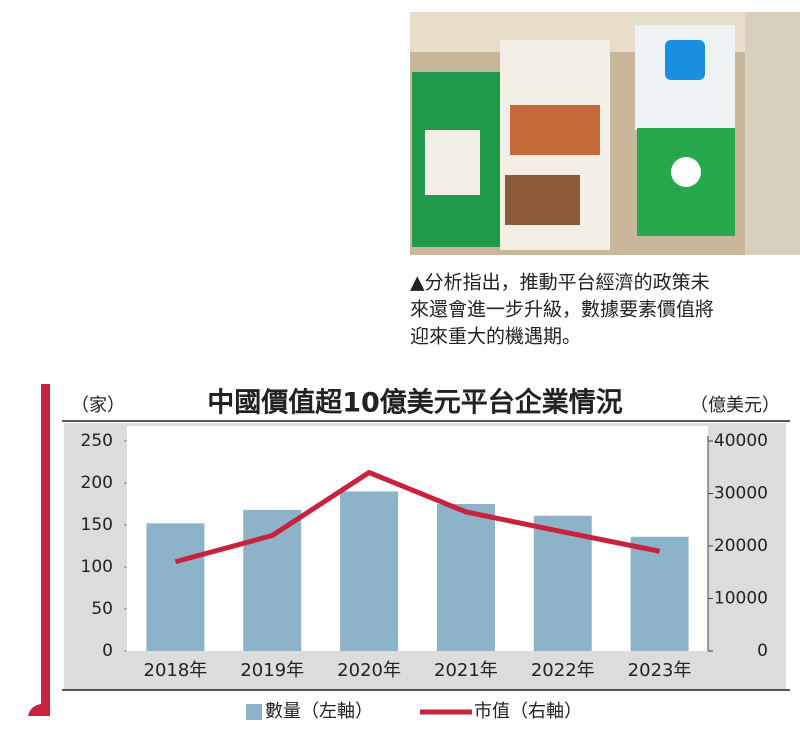  What do you see at coordinates (741, 546) in the screenshot?
I see `y2-tick-label: 20000` at bounding box center [741, 546].